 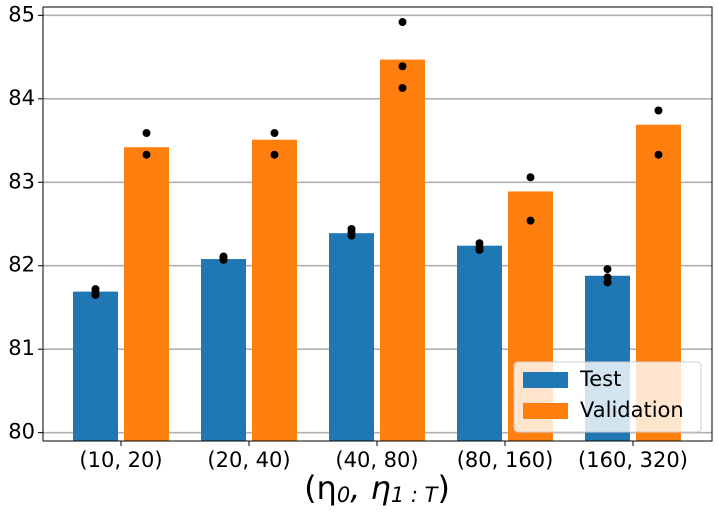 What do you see at coordinates (443, 488) in the screenshot?
I see `x-label-part: )` at bounding box center [443, 488].